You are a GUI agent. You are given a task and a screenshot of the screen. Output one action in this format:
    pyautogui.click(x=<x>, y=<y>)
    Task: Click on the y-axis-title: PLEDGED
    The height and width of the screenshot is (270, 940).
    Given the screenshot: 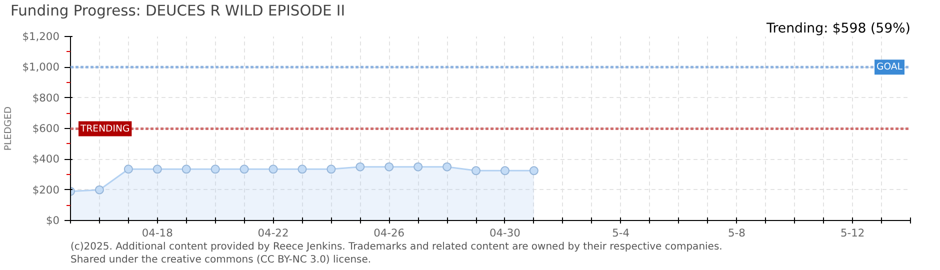 What is the action you would take?
    pyautogui.click(x=8, y=128)
    